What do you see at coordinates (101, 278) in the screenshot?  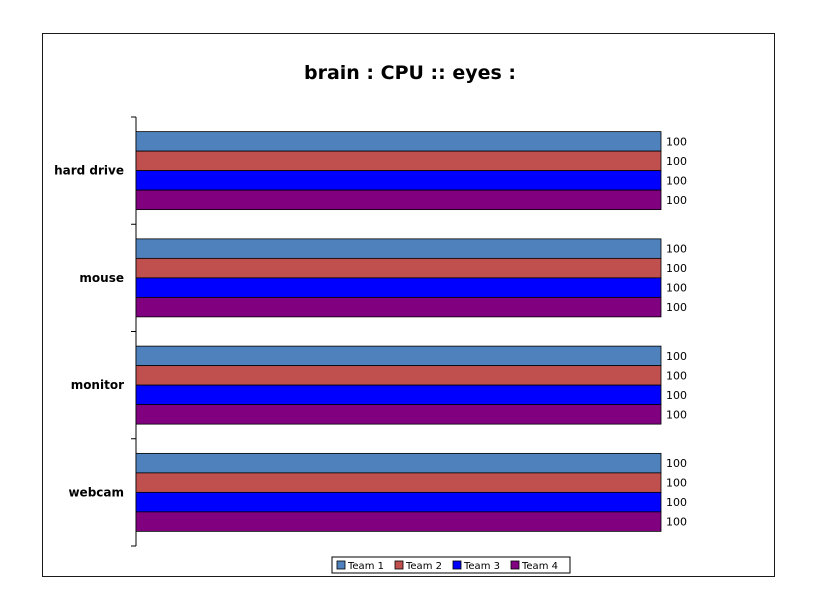 I see `category-label: mouse` at bounding box center [101, 278].